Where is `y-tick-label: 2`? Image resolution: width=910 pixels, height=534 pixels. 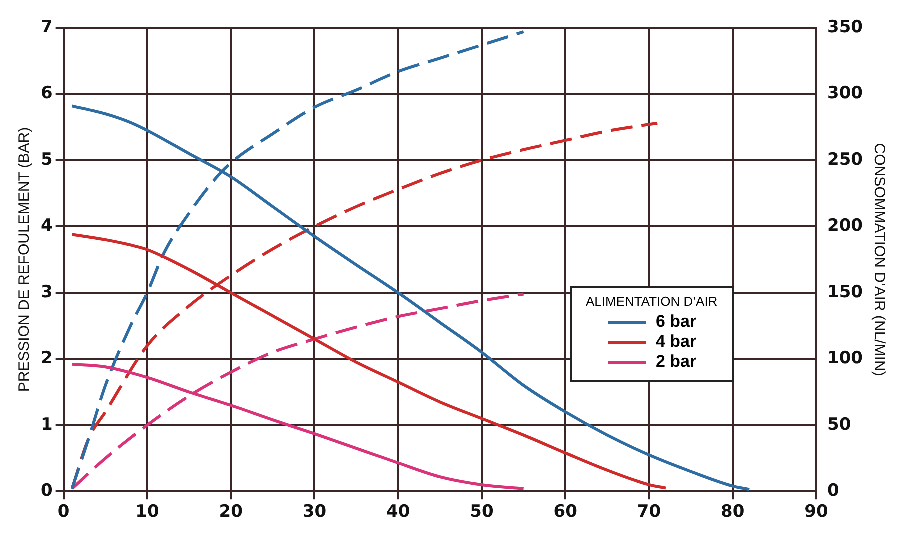
y-tick-label: 2 is located at coordinates (46, 358).